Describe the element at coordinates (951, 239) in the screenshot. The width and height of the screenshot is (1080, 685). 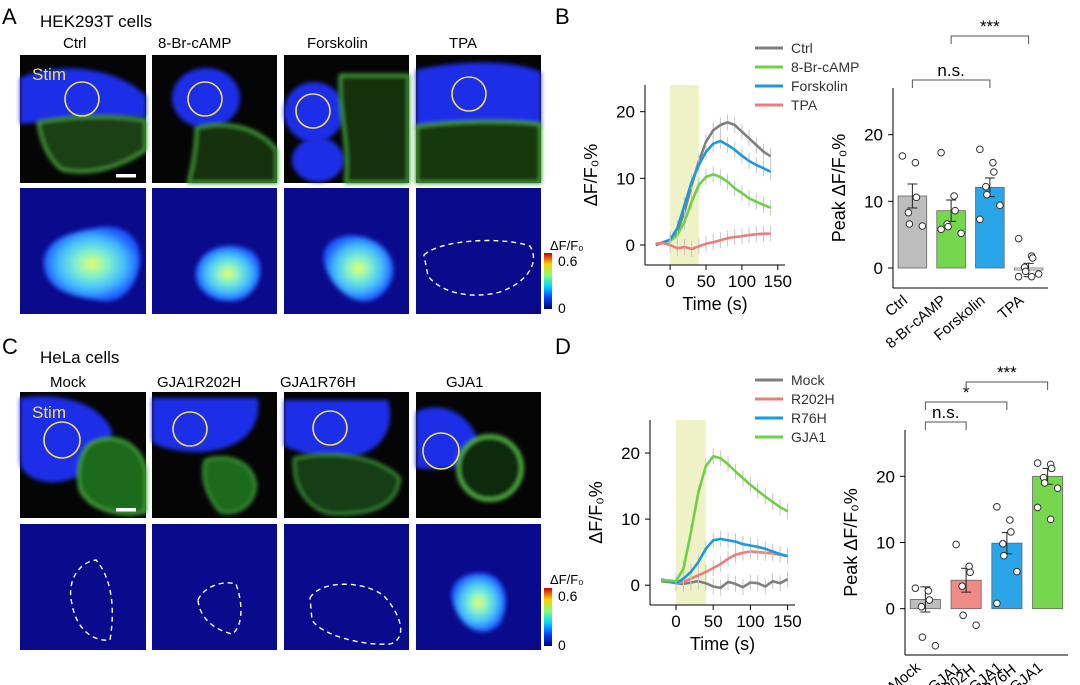
I see `bar-8-Br-cAMP` at that location.